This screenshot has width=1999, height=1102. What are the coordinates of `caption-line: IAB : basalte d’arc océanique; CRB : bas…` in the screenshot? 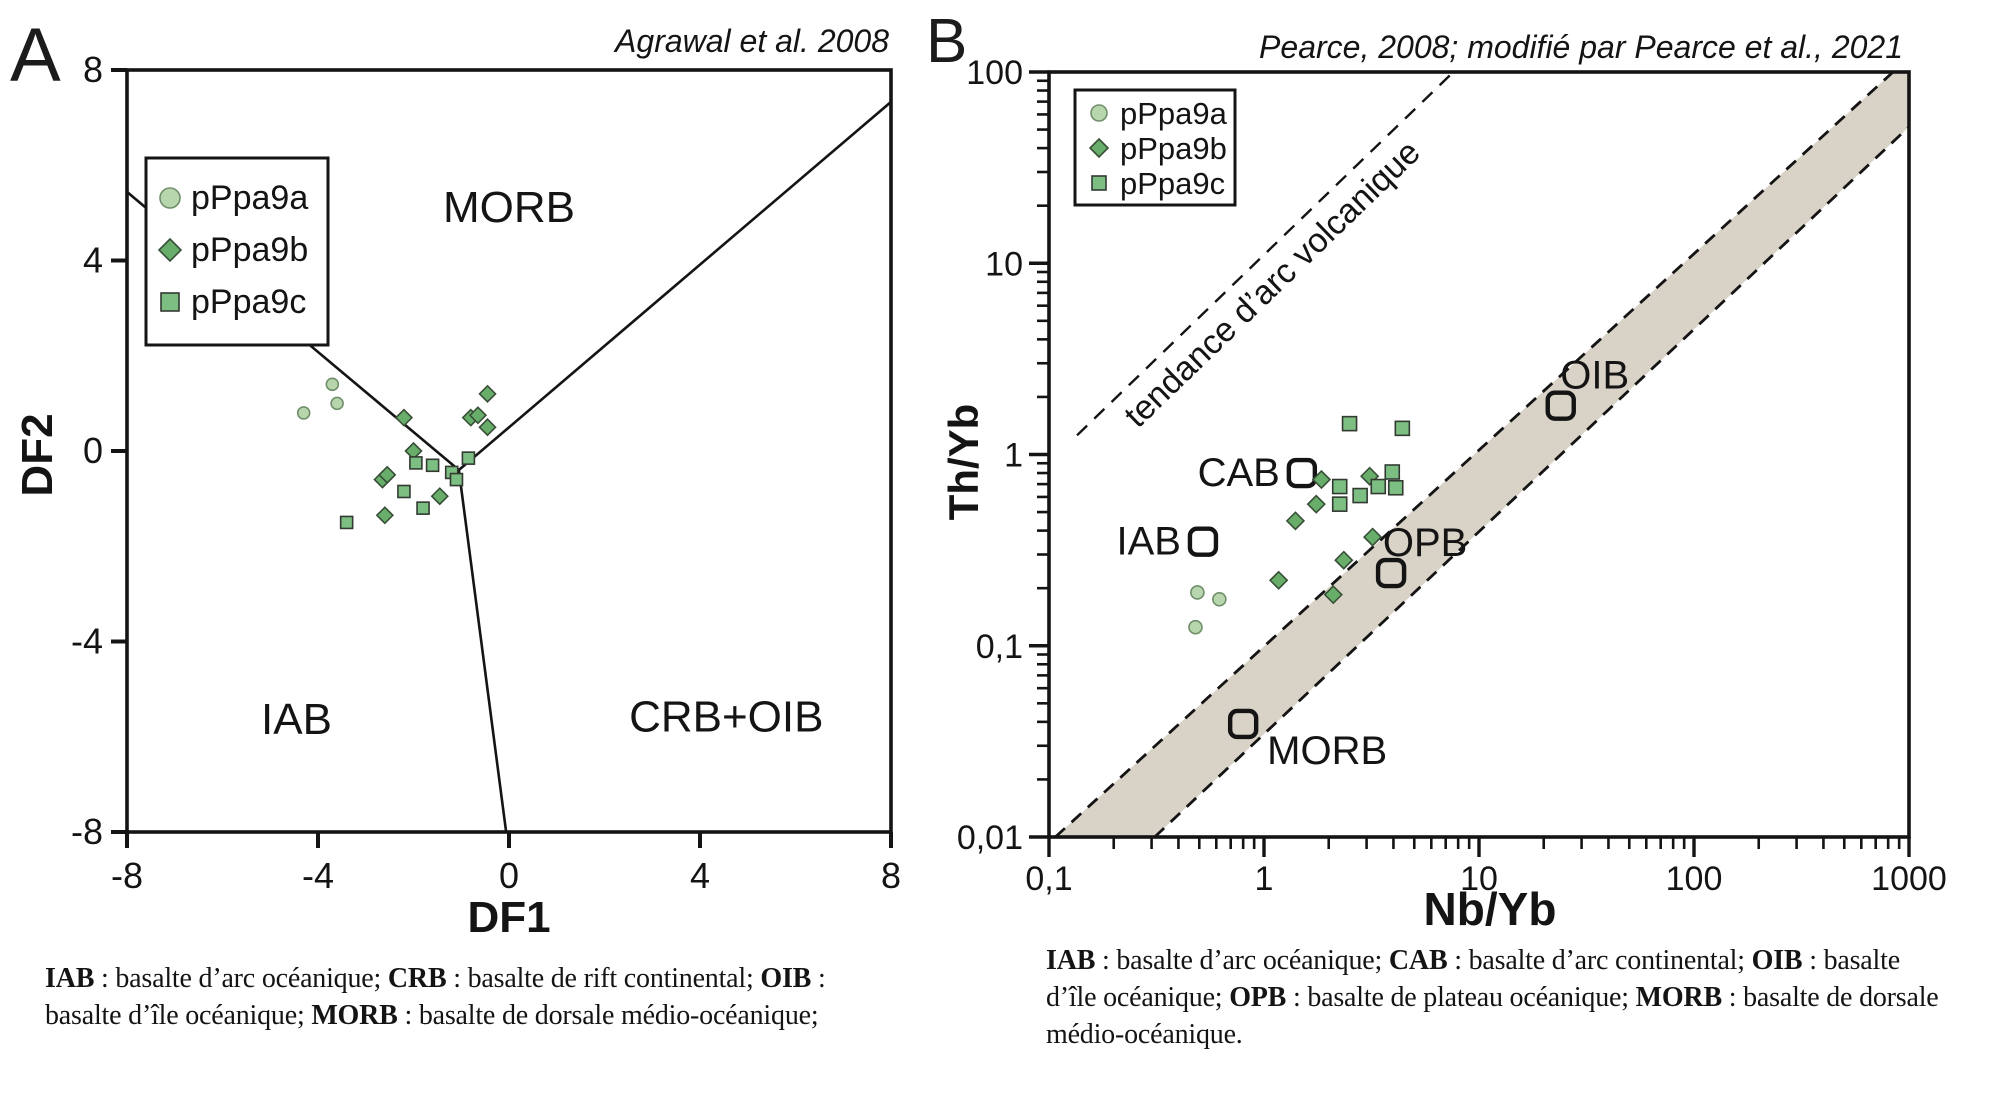 It's located at (435, 978).